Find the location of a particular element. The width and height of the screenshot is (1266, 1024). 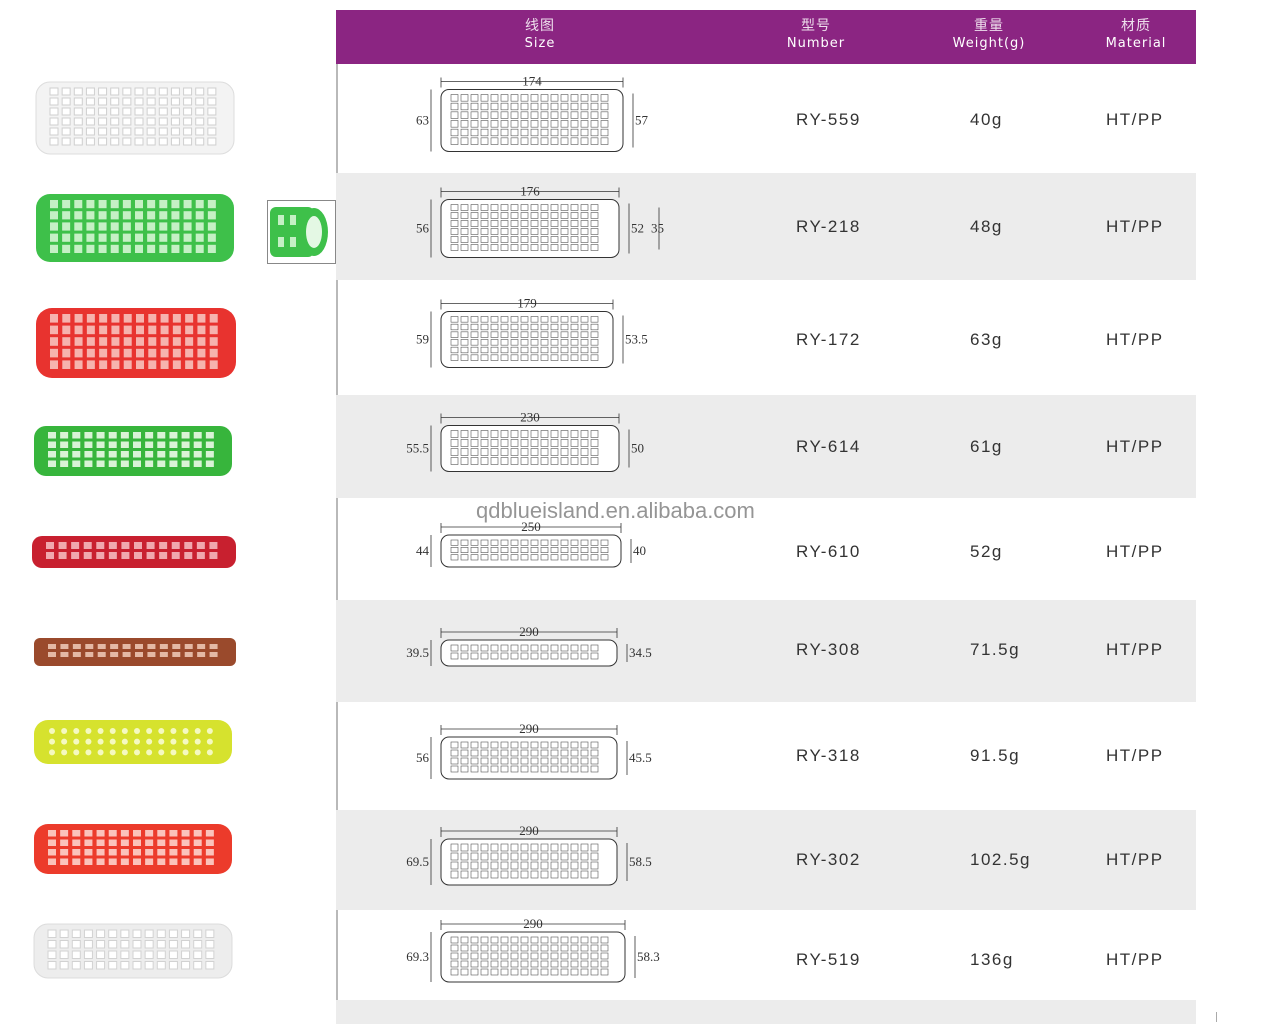

length-label: 290 is located at coordinates (529, 830).